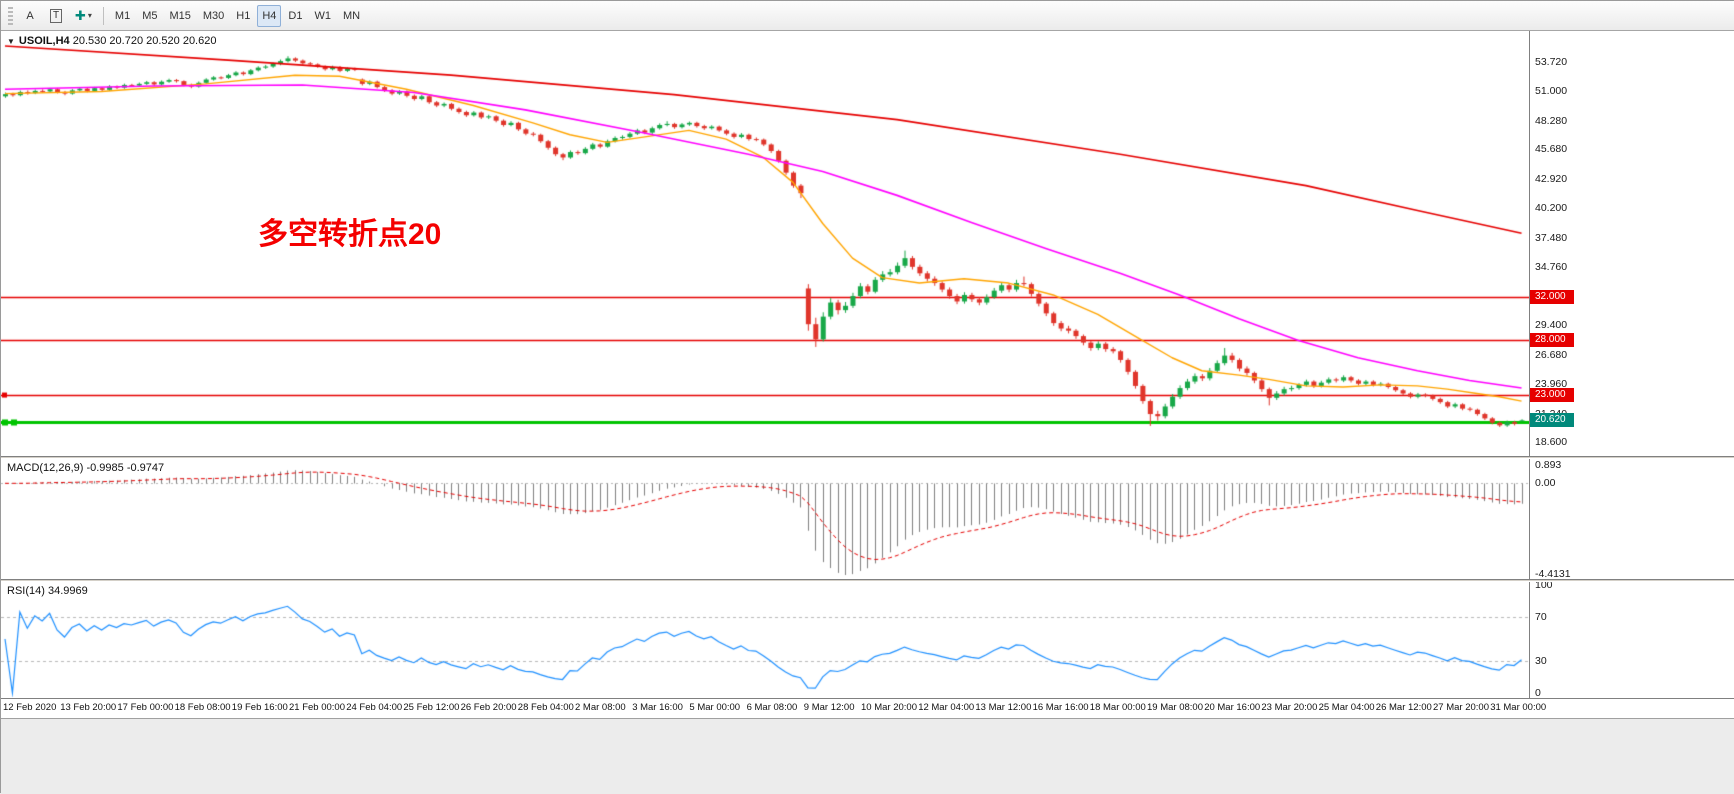 The image size is (1734, 794). What do you see at coordinates (1117, 707) in the screenshot?
I see `time-axis-label: 18 Mar 00:00` at bounding box center [1117, 707].